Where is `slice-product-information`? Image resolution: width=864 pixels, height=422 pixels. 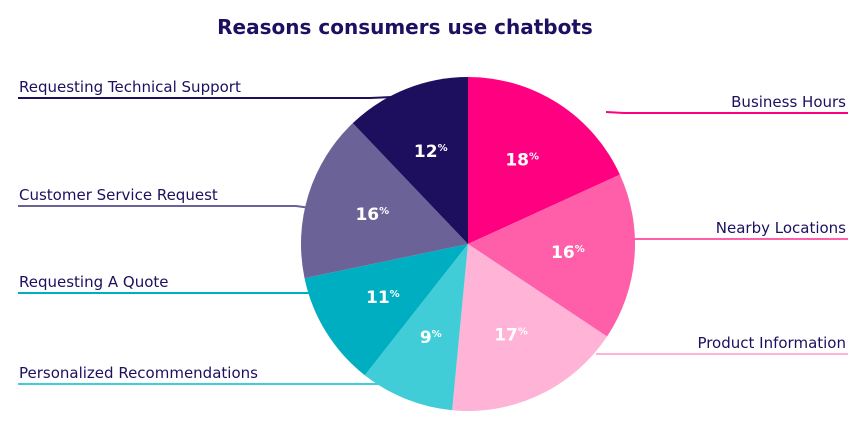
slice-product-information is located at coordinates (530, 327).